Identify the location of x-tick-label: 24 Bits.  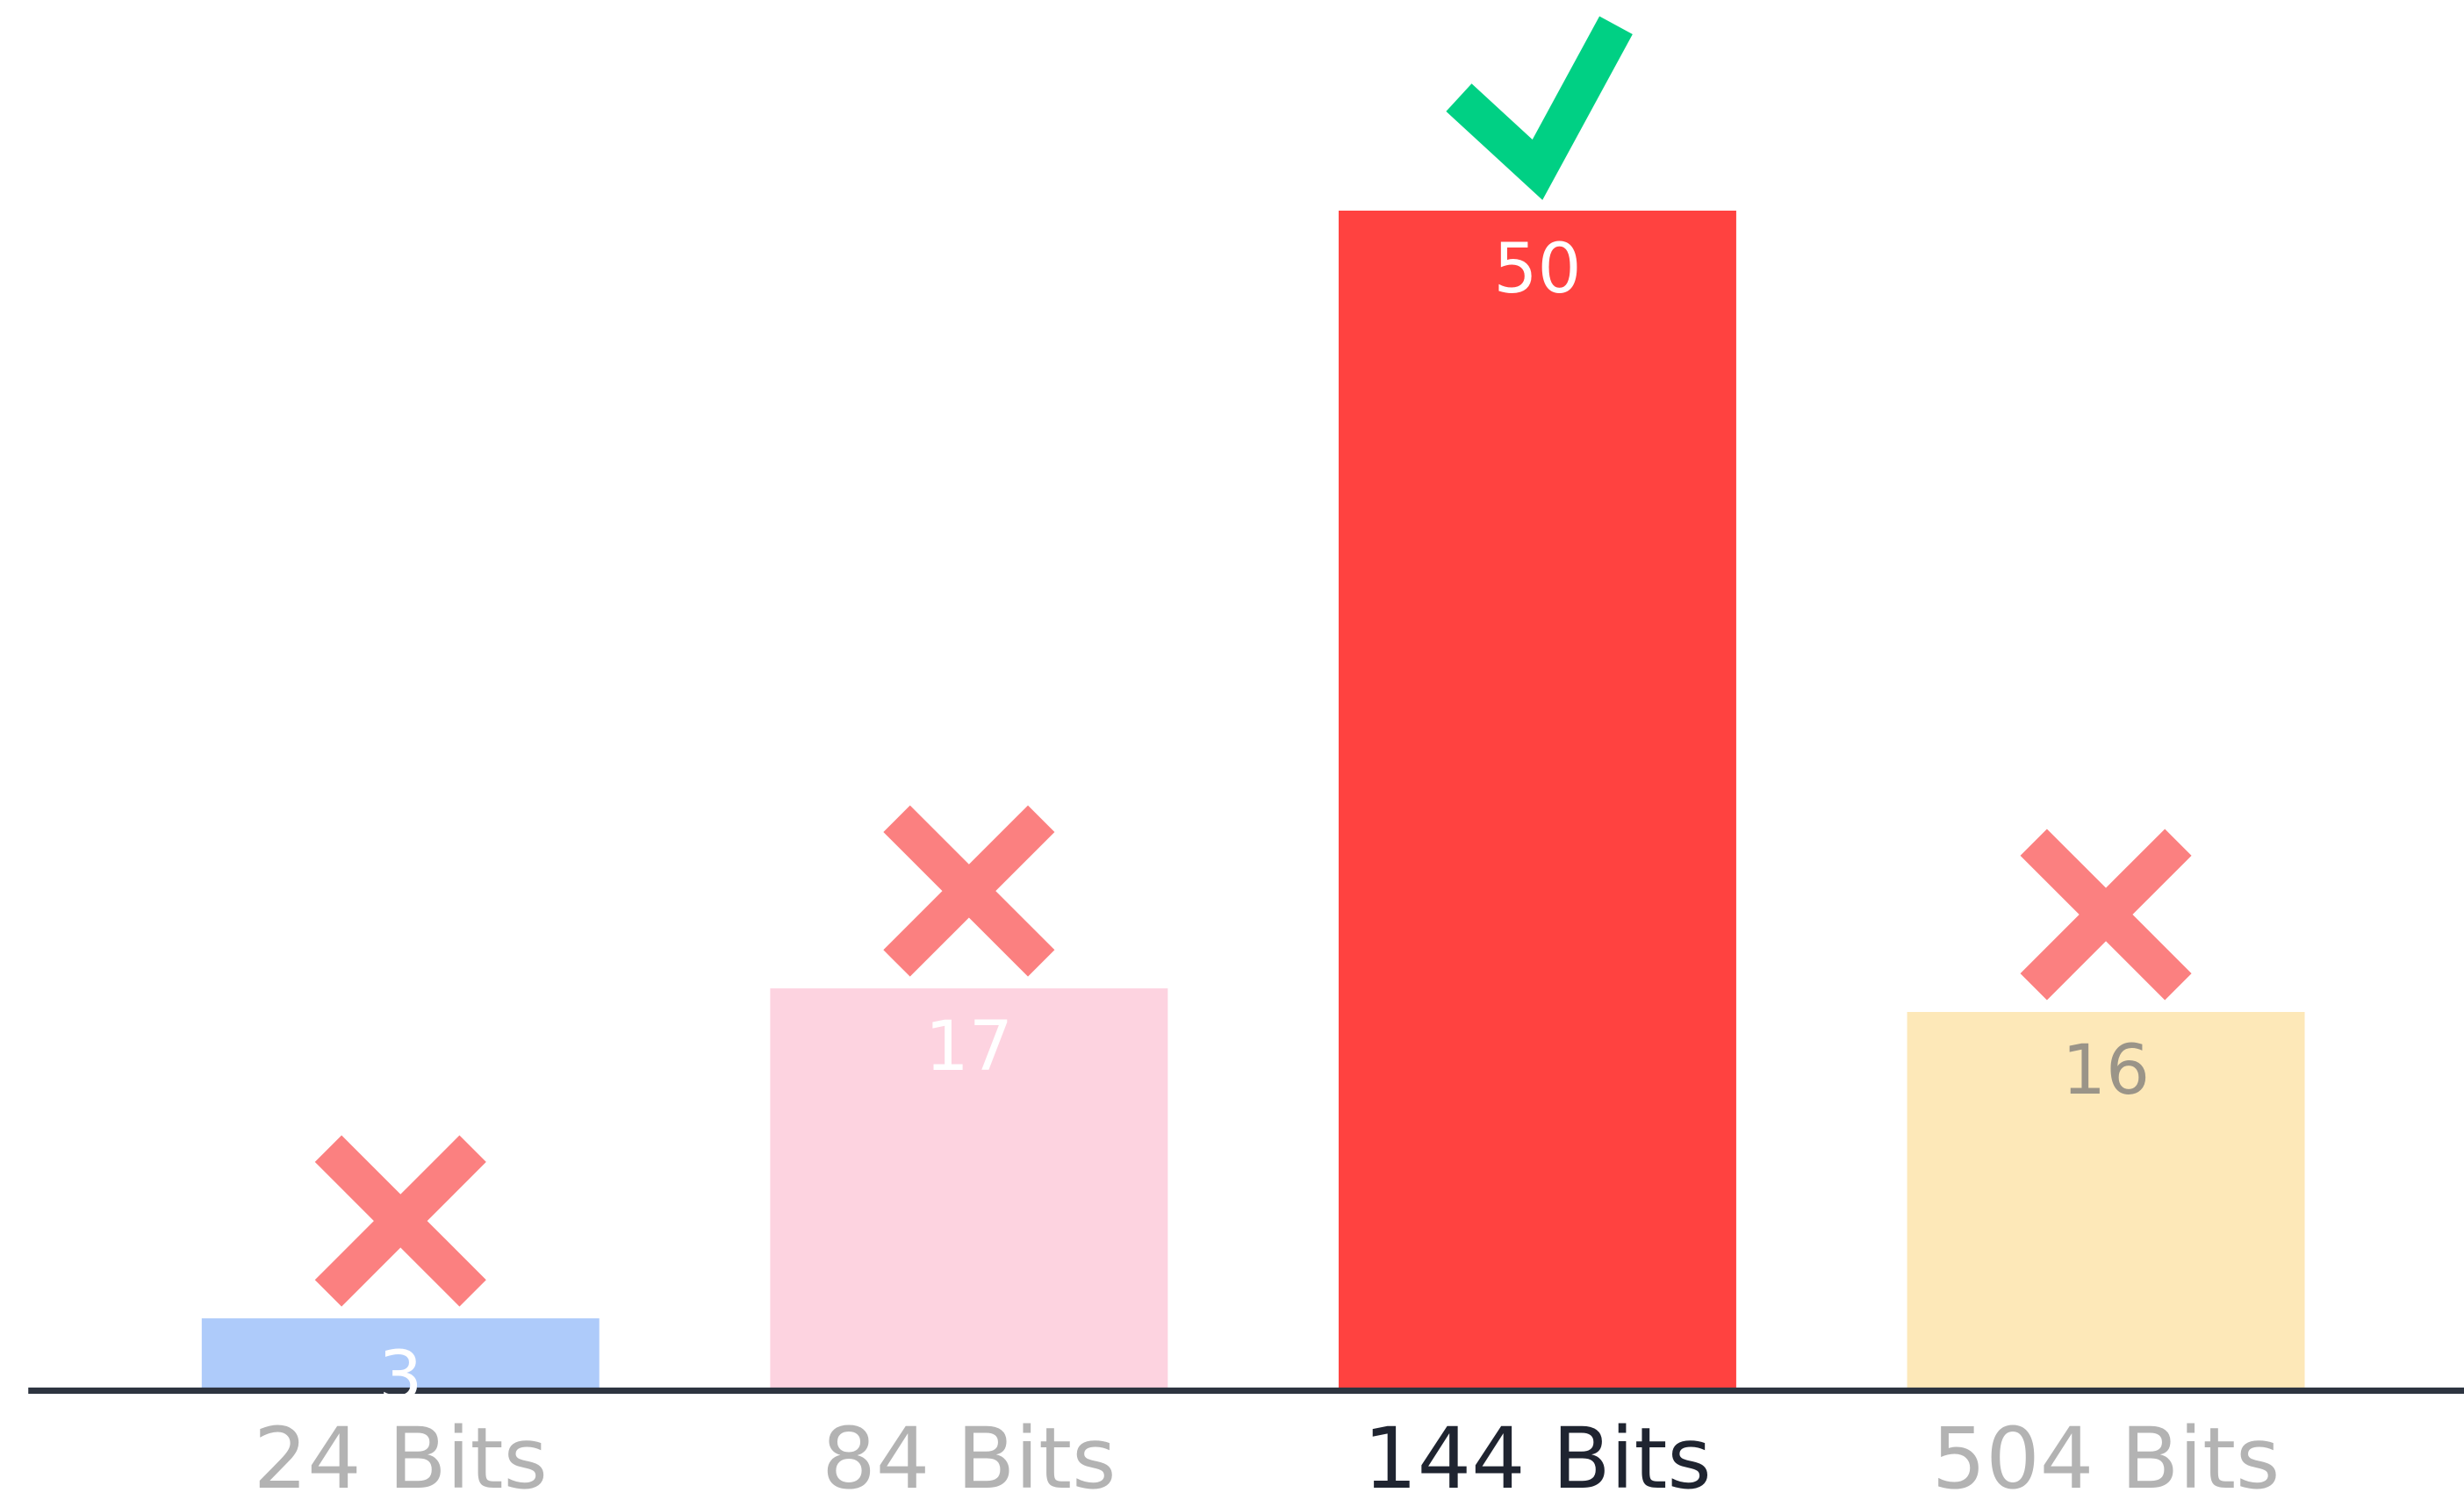
(401, 1458).